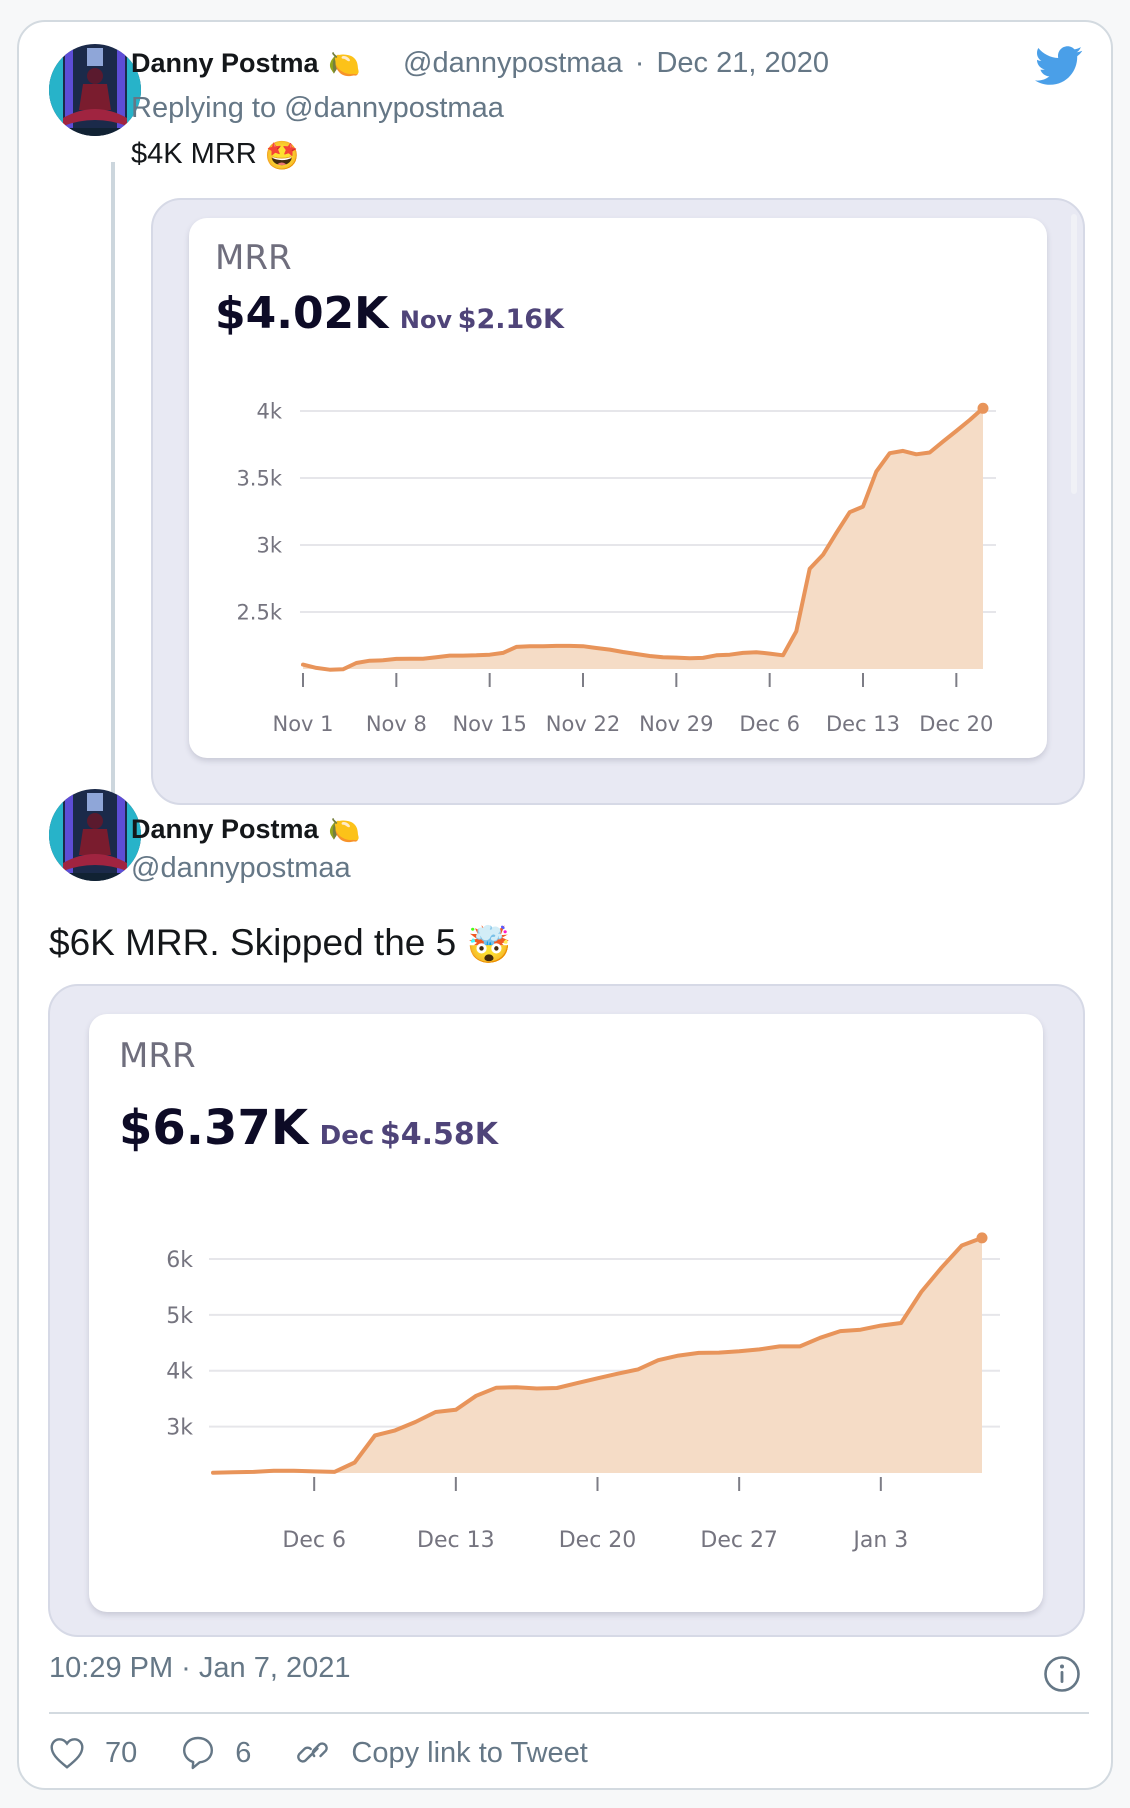  What do you see at coordinates (259, 479) in the screenshot?
I see `y-tick-label: 3.5k` at bounding box center [259, 479].